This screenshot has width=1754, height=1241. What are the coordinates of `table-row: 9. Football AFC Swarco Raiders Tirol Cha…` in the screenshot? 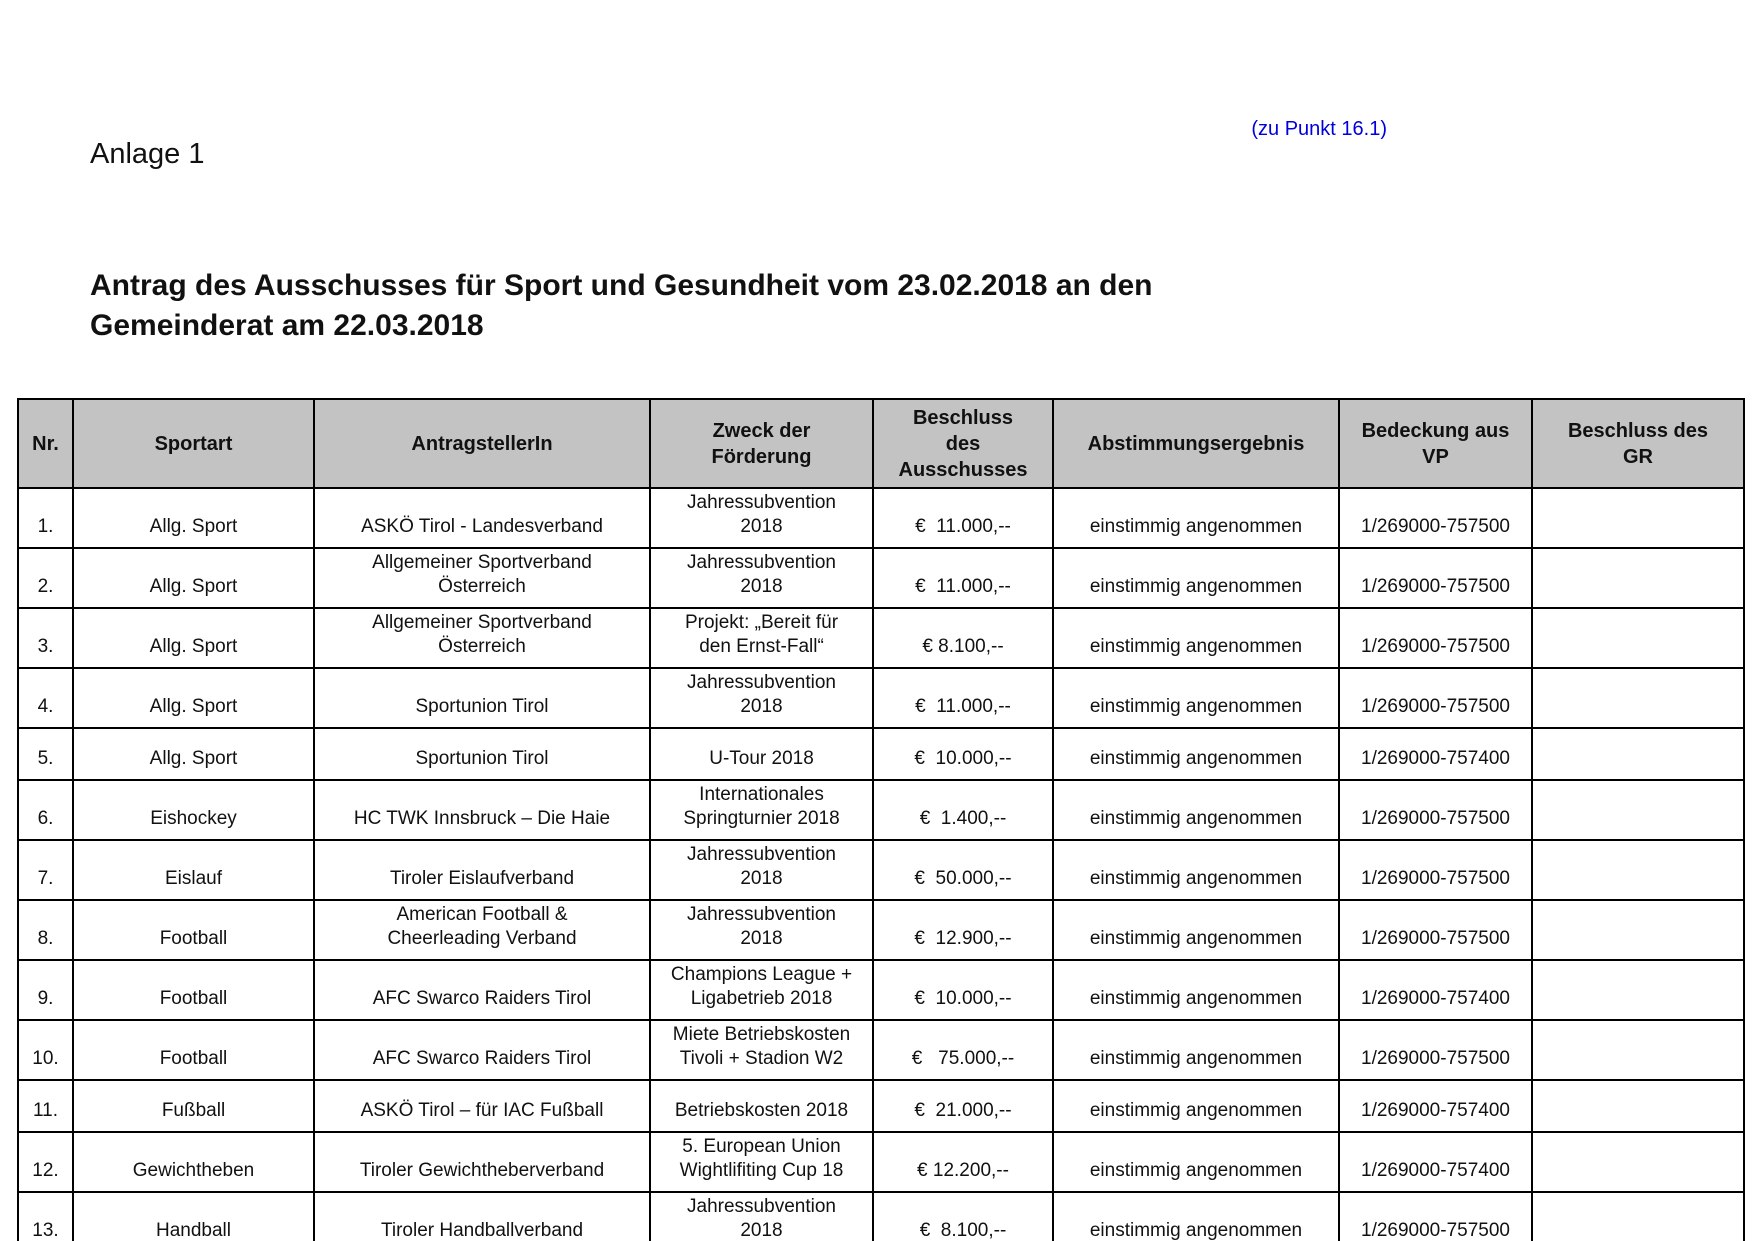 It's located at (881, 990).